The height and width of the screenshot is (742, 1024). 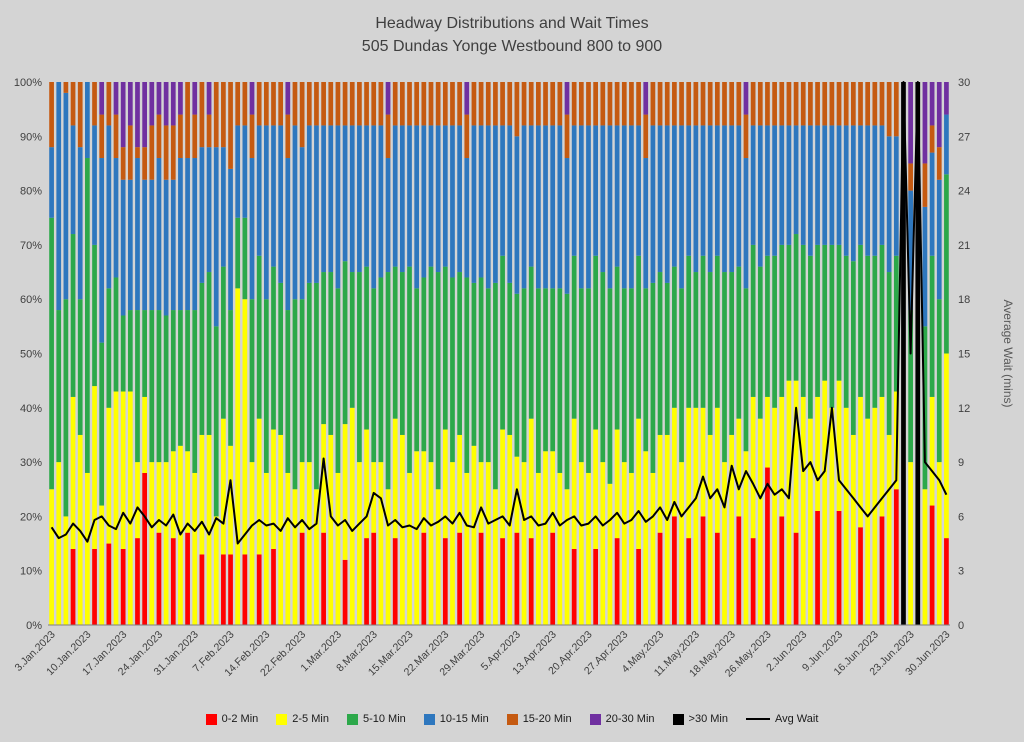 I want to click on y-right-tick-label: 3, so click(x=961, y=572).